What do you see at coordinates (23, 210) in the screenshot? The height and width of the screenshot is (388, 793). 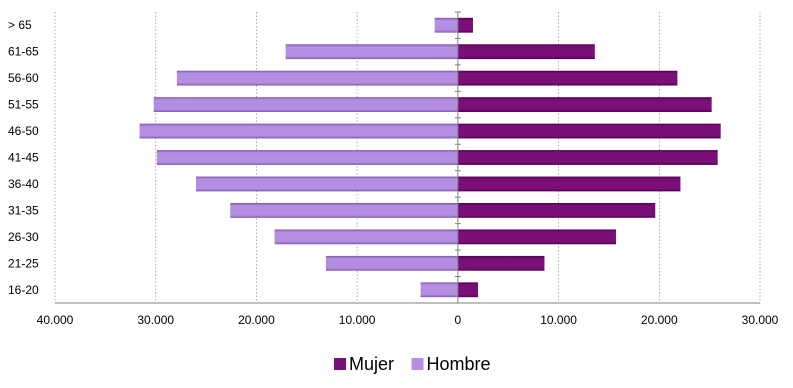 I see `y-tick-label: 31-35` at bounding box center [23, 210].